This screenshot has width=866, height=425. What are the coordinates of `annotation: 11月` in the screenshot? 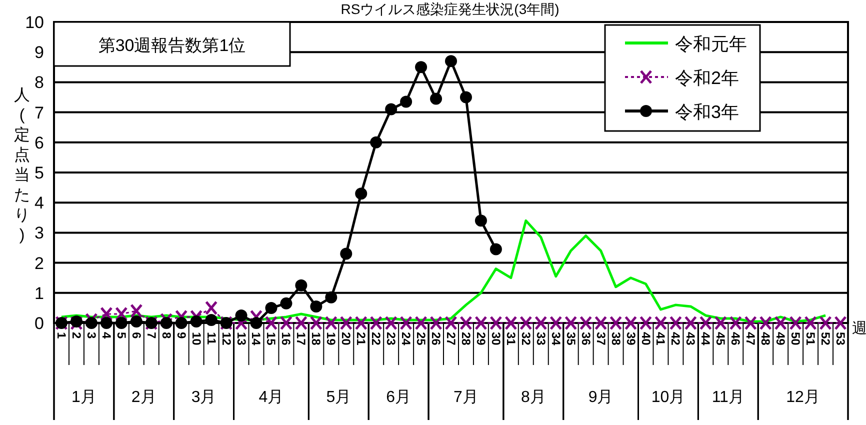 It's located at (728, 397).